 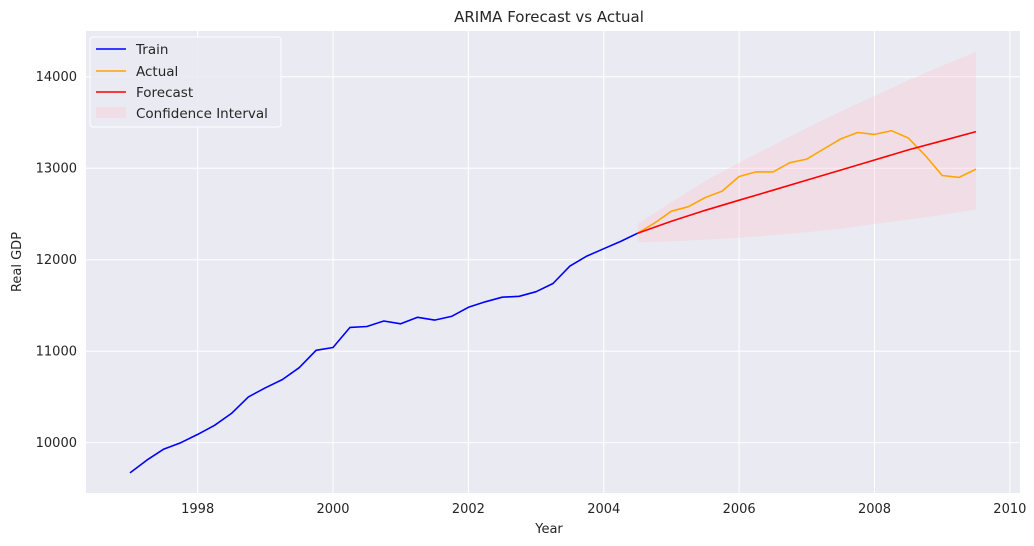 I want to click on y-tick-label: 12000, so click(x=56, y=260).